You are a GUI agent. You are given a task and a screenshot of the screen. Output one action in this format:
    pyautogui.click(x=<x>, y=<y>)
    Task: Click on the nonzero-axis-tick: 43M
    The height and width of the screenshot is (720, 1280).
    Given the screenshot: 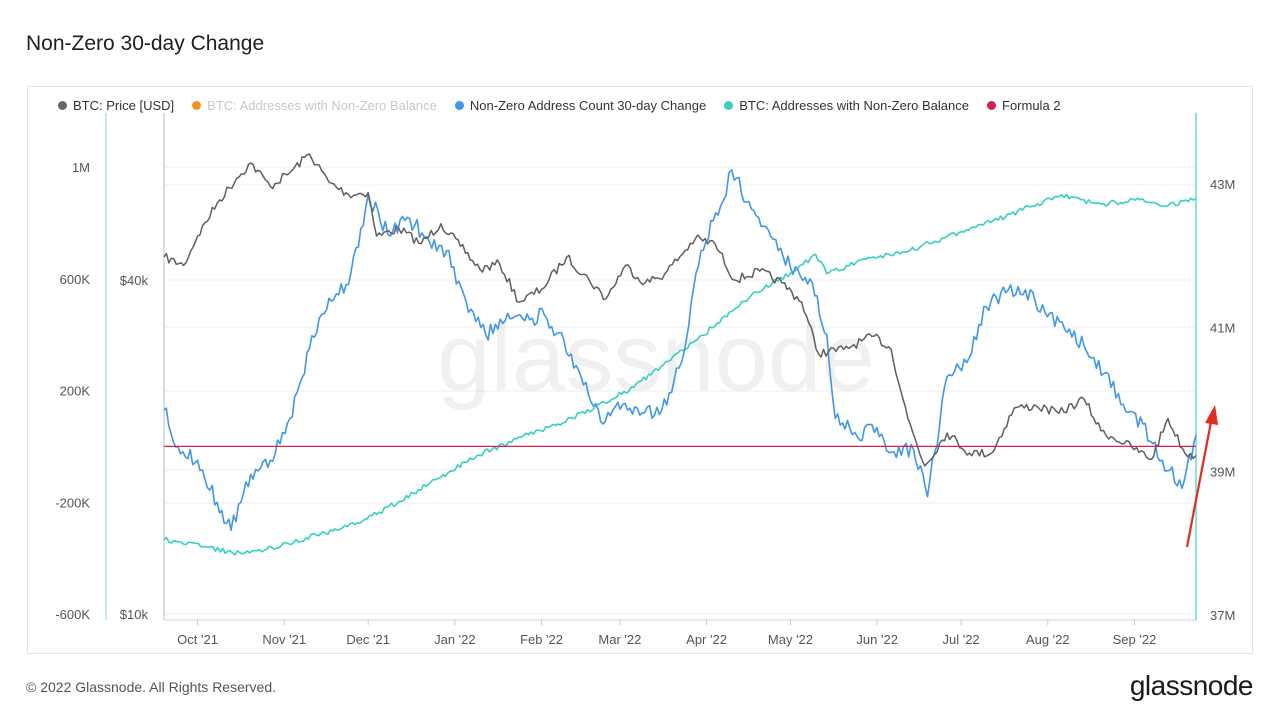 What is the action you would take?
    pyautogui.click(x=1222, y=184)
    